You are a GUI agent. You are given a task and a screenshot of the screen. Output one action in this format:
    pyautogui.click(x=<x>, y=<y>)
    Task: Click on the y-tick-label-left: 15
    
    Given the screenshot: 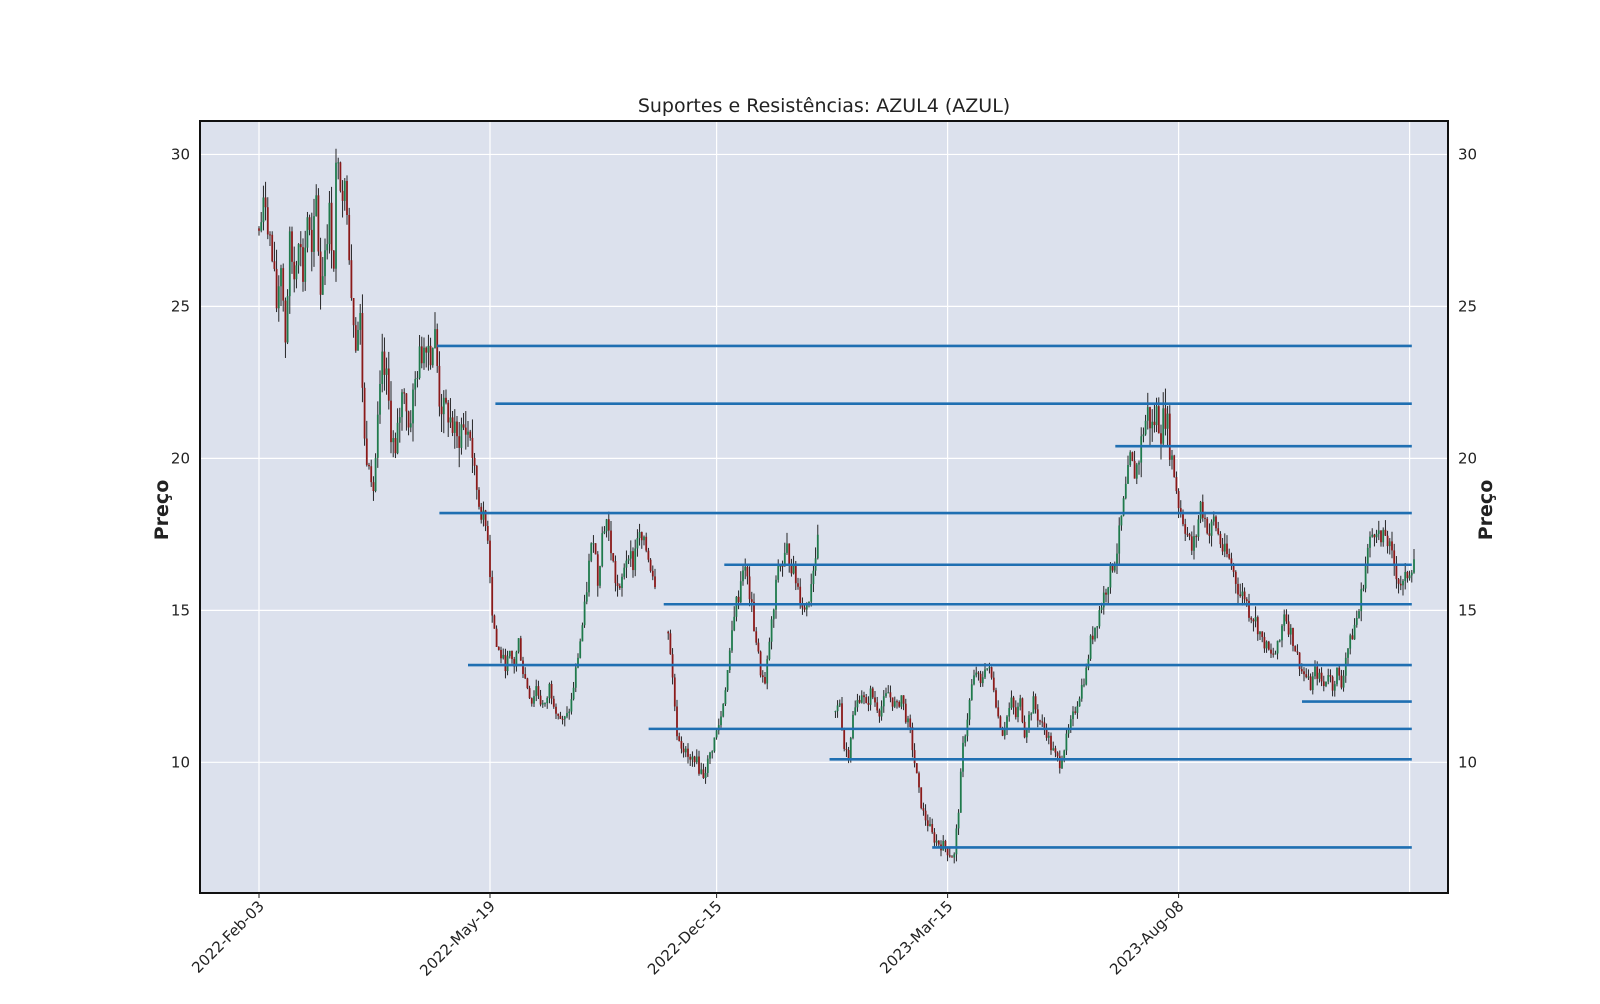 What is the action you would take?
    pyautogui.click(x=180, y=610)
    